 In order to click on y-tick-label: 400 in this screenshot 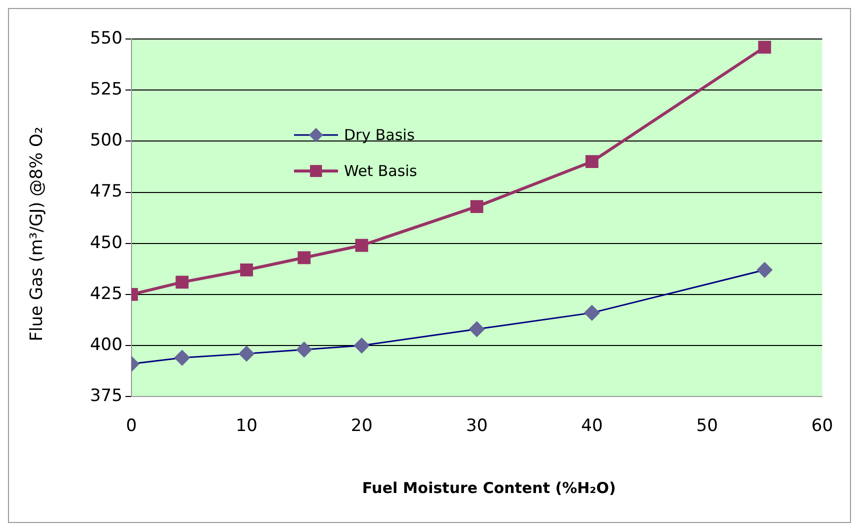, I will do `click(106, 344)`.